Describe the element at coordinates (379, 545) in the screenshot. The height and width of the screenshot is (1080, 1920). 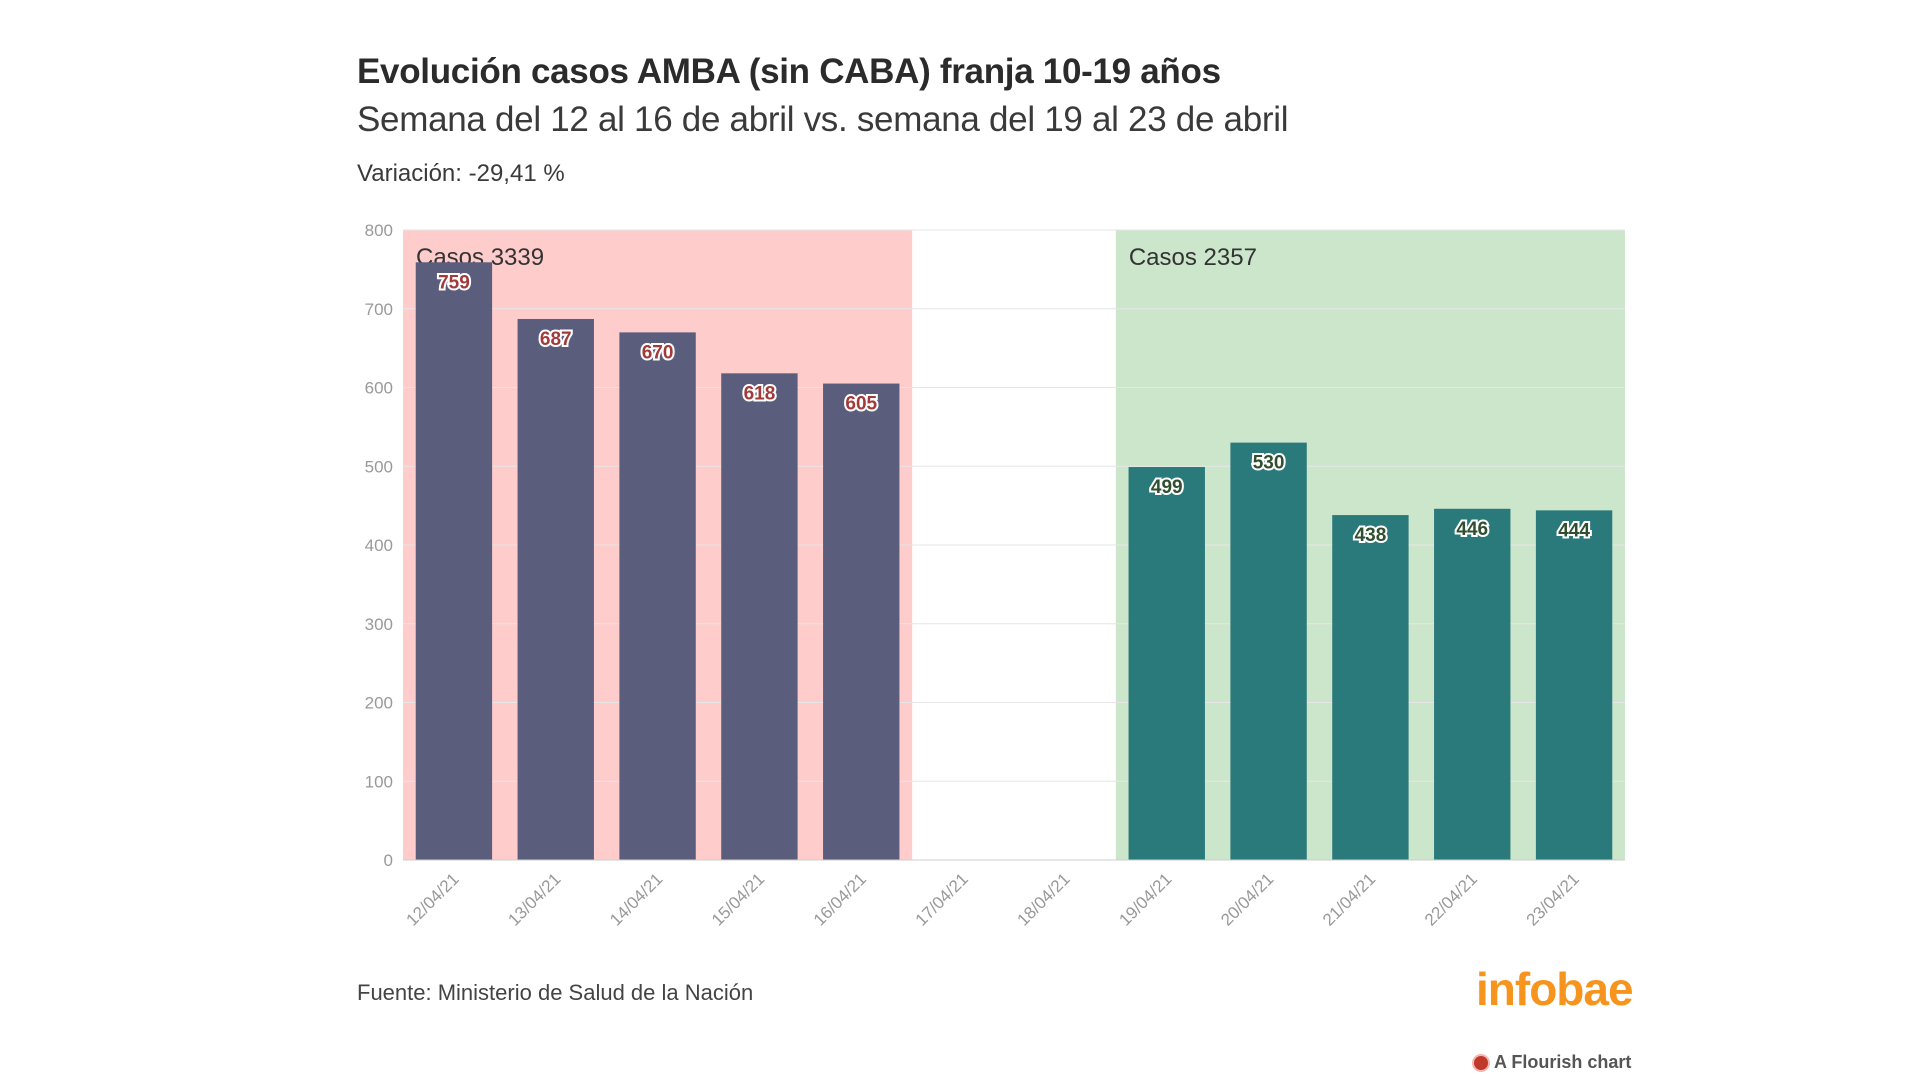
I see `y-tick-label: 400` at that location.